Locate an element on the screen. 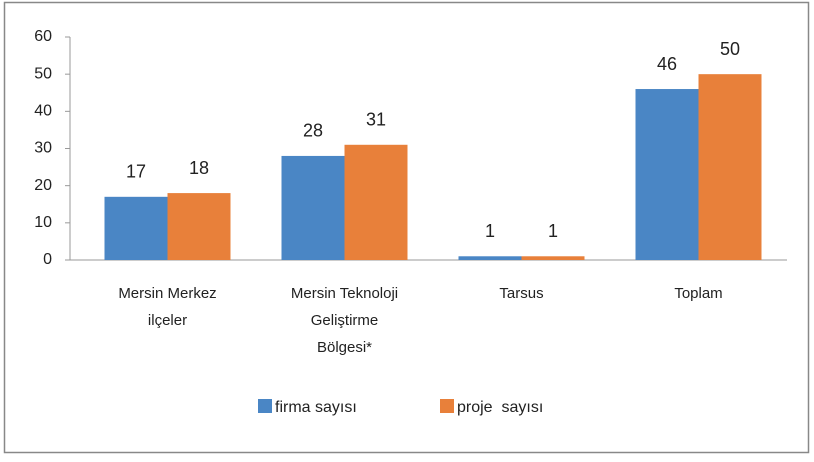 This screenshot has width=814, height=462. data-label: 17 is located at coordinates (136, 172).